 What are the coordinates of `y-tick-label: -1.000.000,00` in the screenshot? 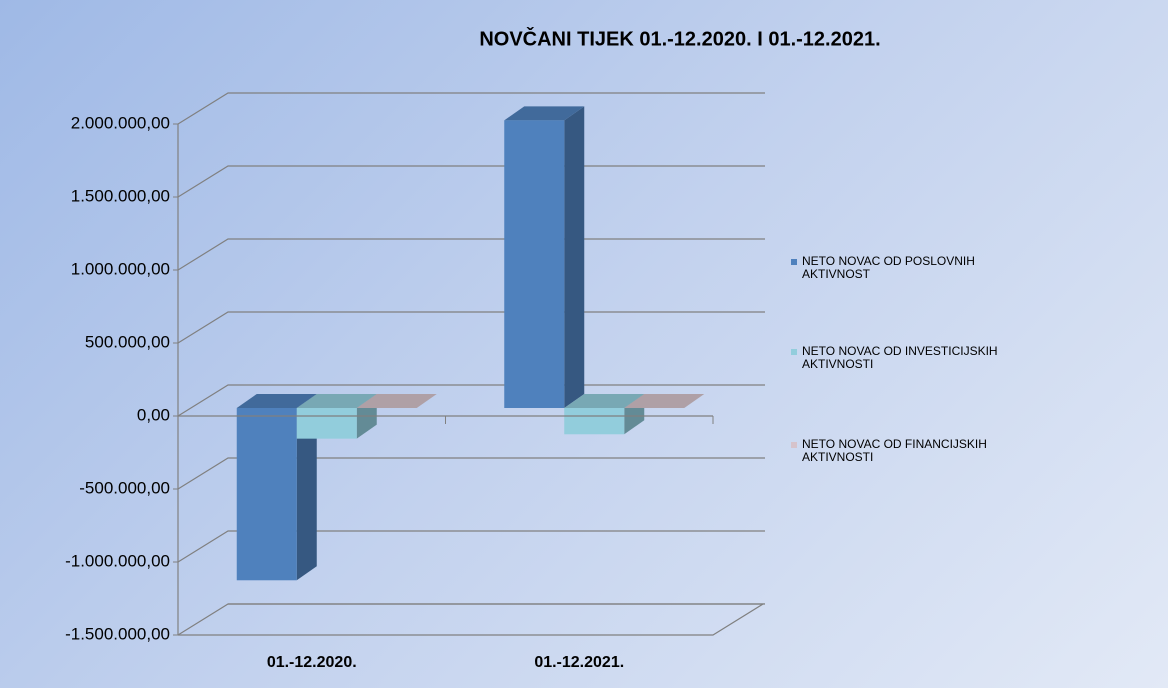 It's located at (117, 560).